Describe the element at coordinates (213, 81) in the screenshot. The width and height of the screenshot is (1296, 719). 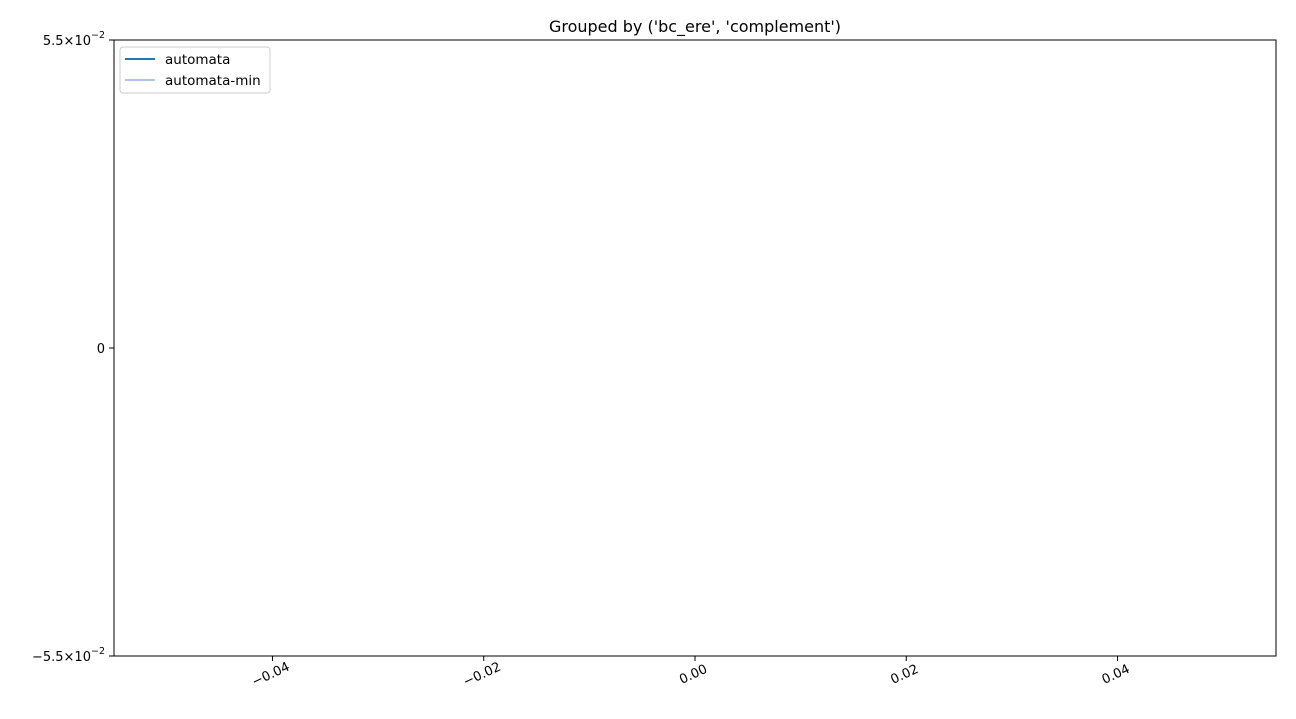
I see `legend-label: automata-min` at that location.